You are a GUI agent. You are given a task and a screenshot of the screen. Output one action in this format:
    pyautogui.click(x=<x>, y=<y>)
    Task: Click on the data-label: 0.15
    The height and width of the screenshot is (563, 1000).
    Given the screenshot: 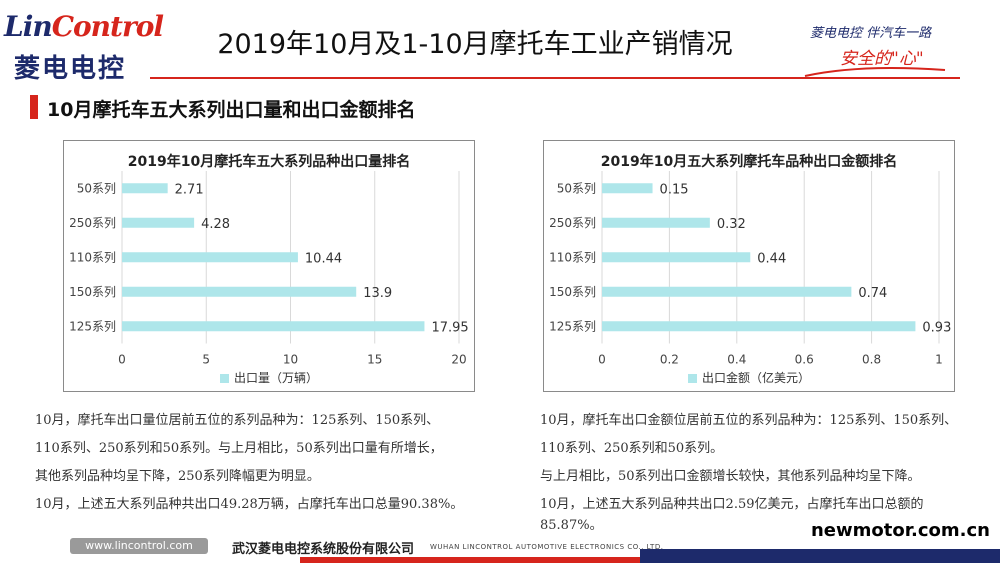 What is the action you would take?
    pyautogui.click(x=674, y=189)
    